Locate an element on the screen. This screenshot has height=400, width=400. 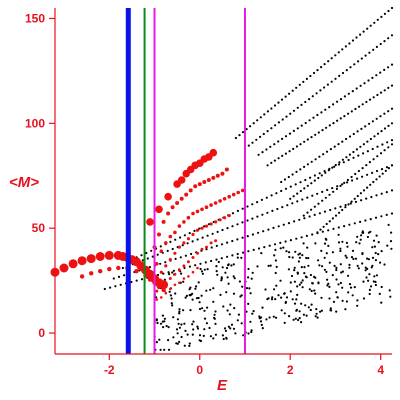
y-axis-title: <M> is located at coordinates (24, 182).